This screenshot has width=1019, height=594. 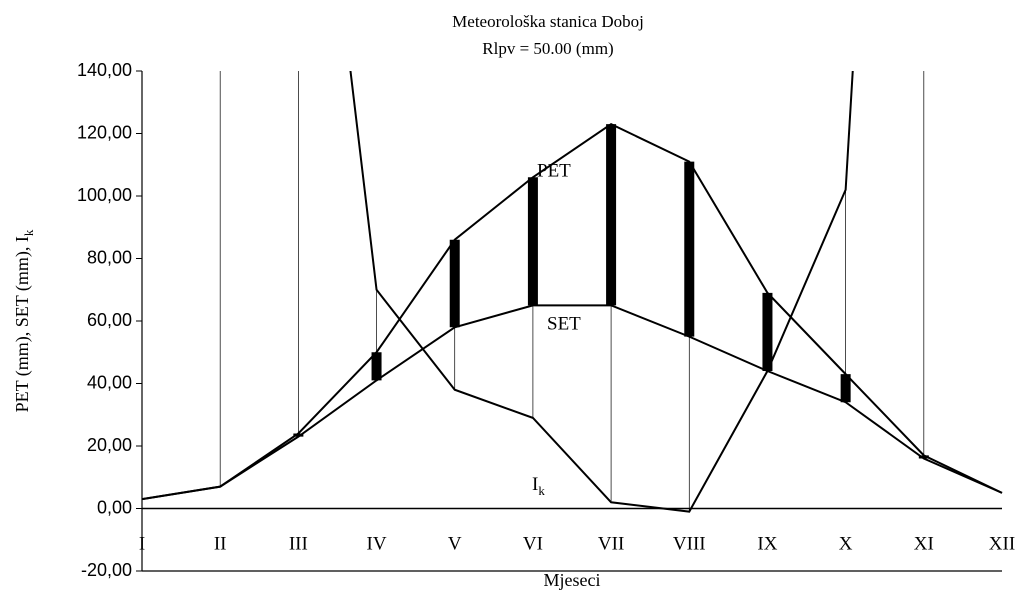 I want to click on x-tick-label: IV, so click(x=377, y=543).